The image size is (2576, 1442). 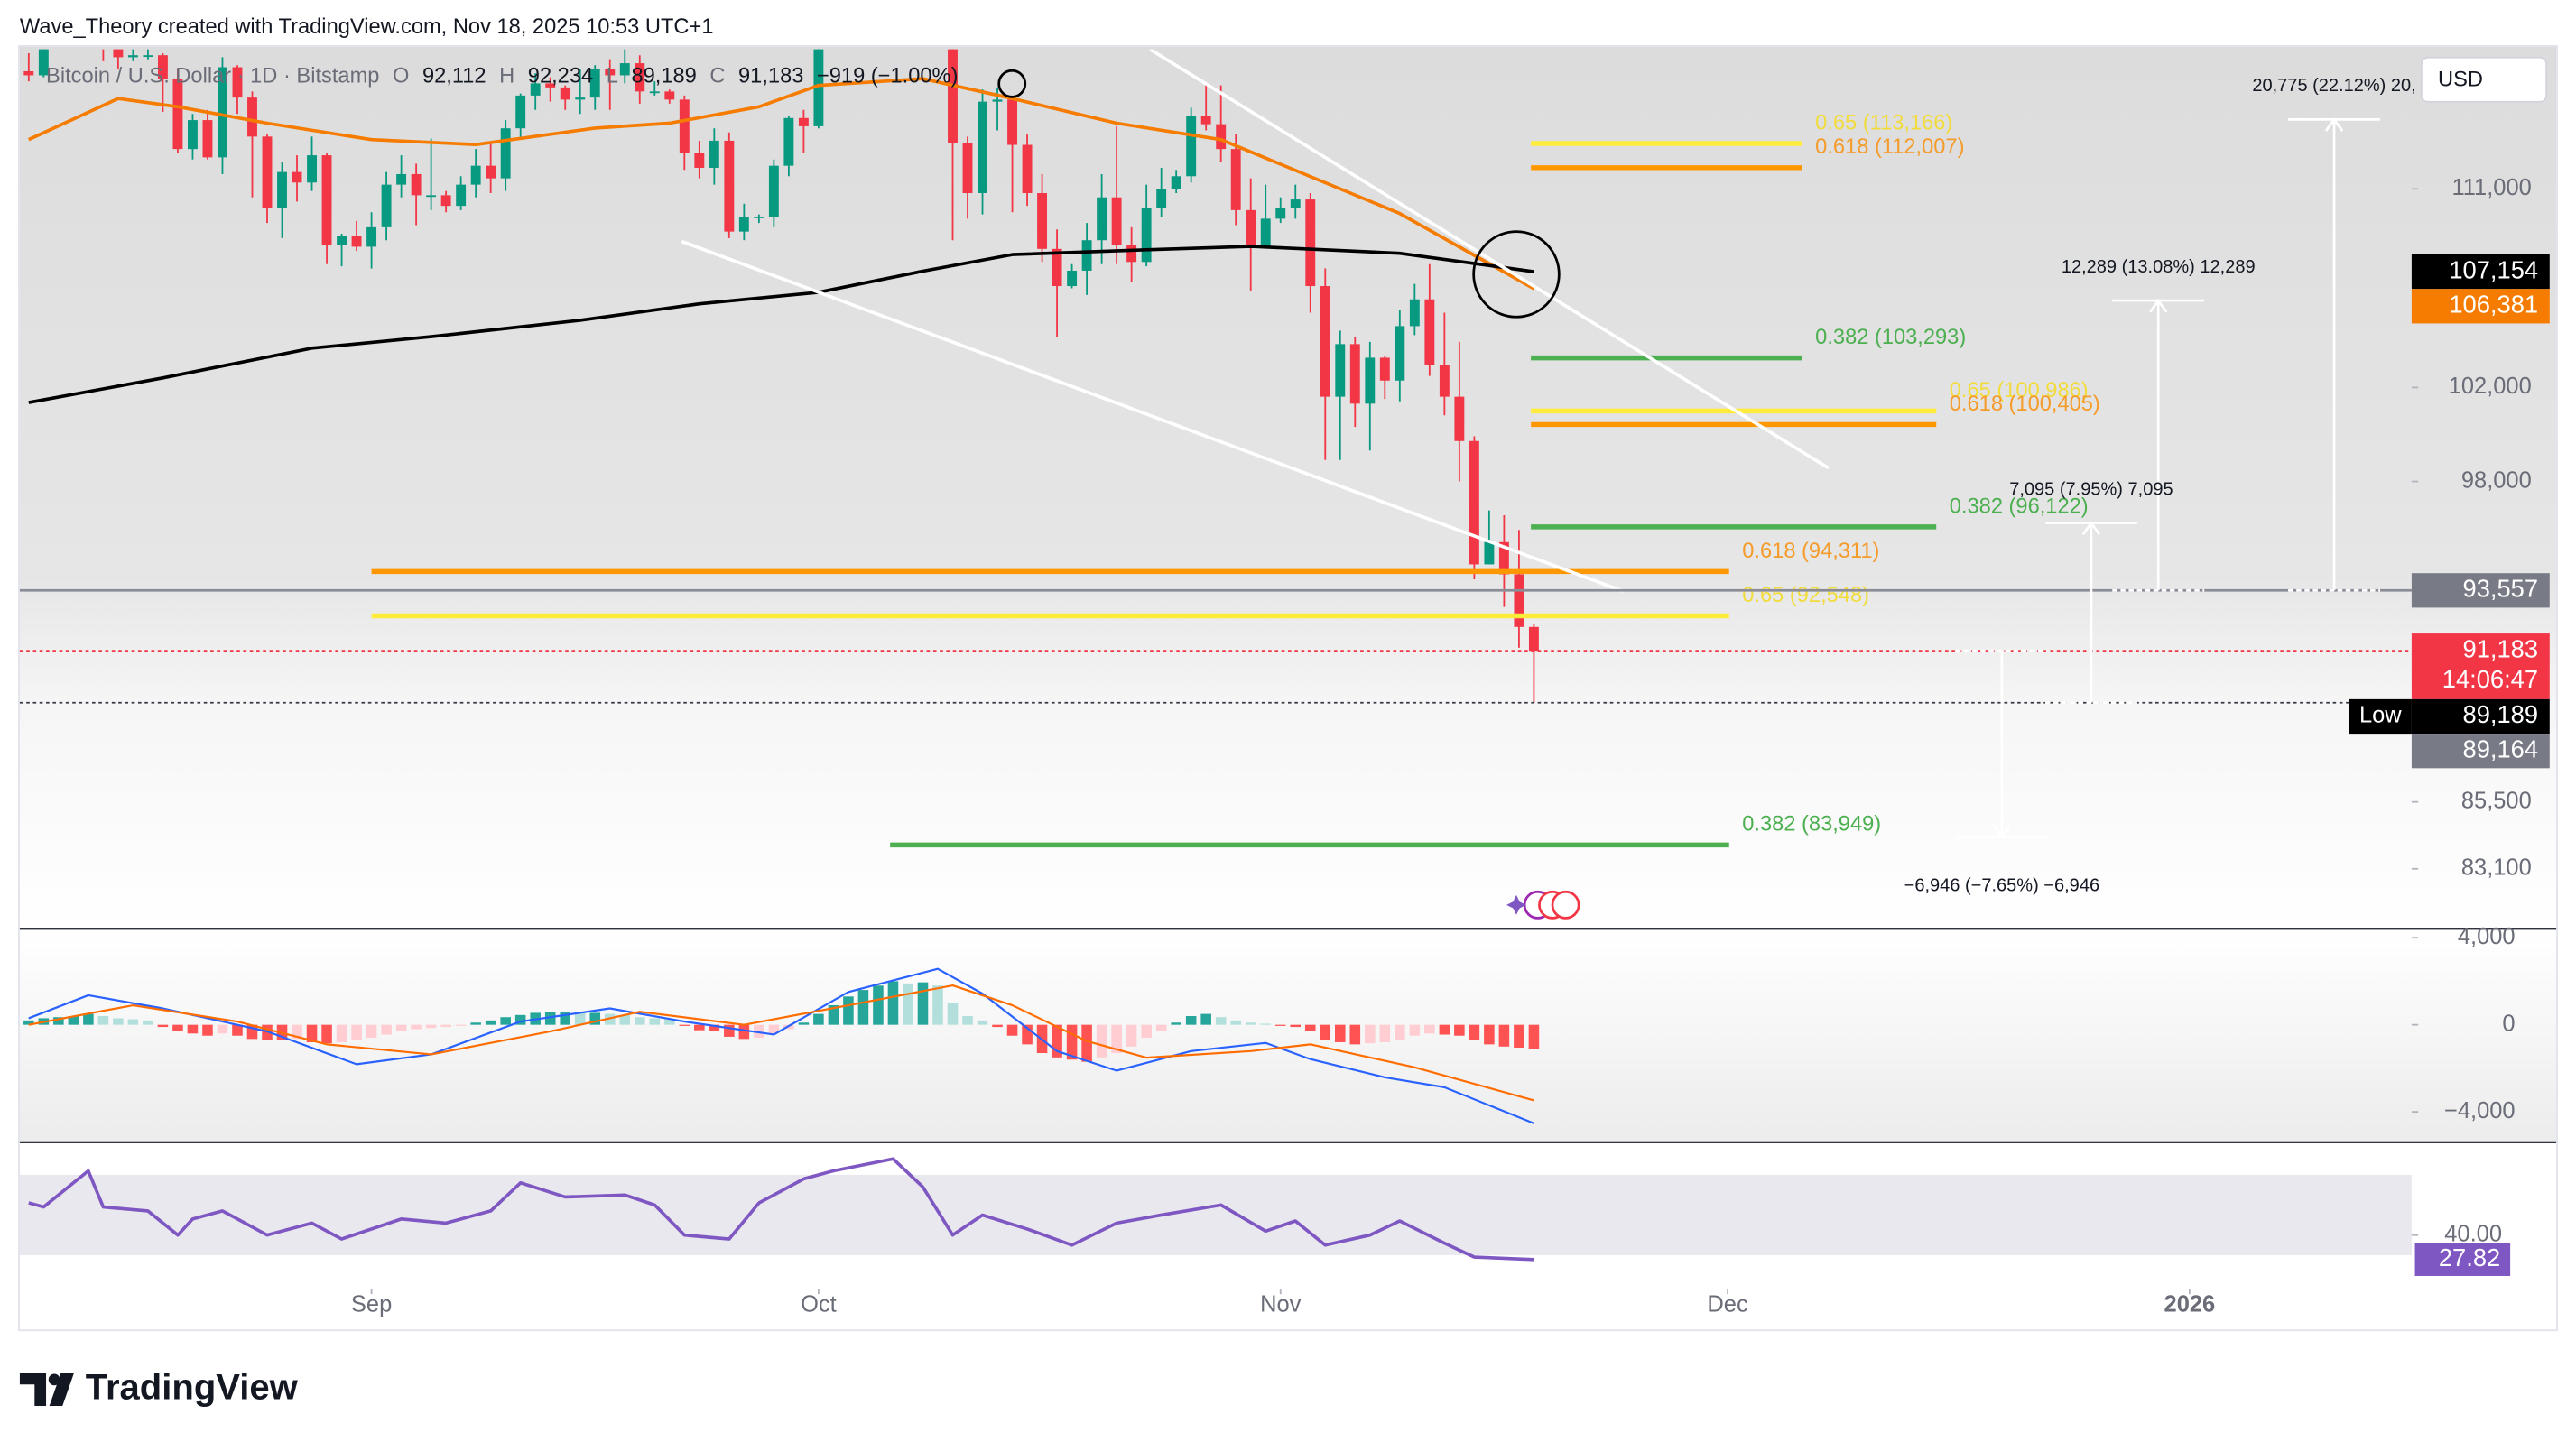 I want to click on currency-button: USD, so click(x=2484, y=79).